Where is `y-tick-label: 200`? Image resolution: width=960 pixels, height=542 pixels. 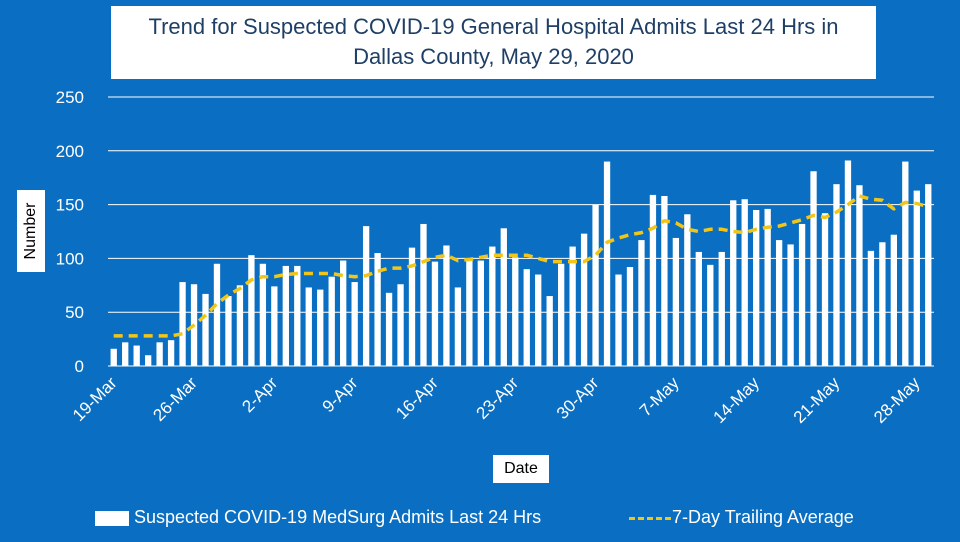
y-tick-label: 200 is located at coordinates (70, 151).